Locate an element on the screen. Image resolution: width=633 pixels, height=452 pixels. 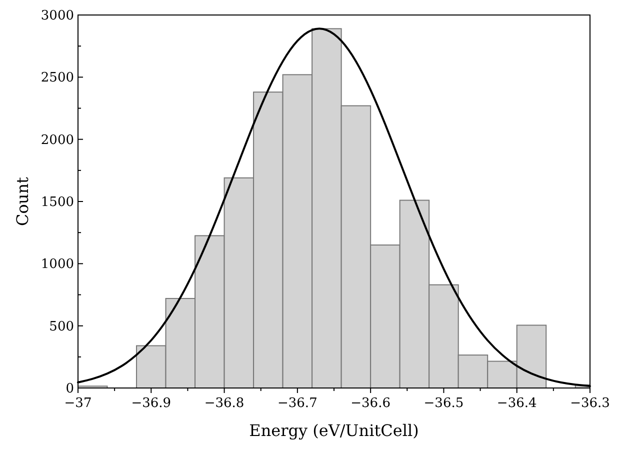
y-tick-label: 3000 is located at coordinates (57, 16).